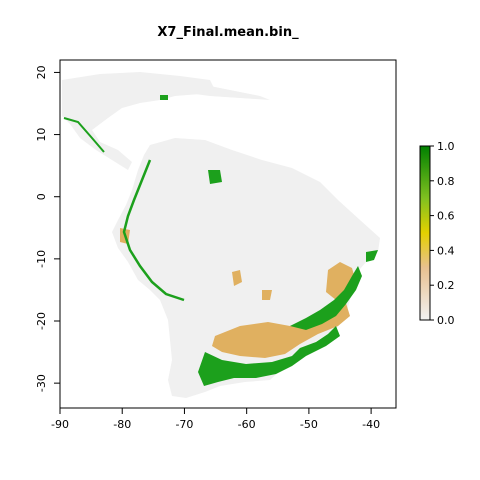 Image resolution: width=480 pixels, height=480 pixels. What do you see at coordinates (309, 424) in the screenshot?
I see `x-tick-label: -50` at bounding box center [309, 424].